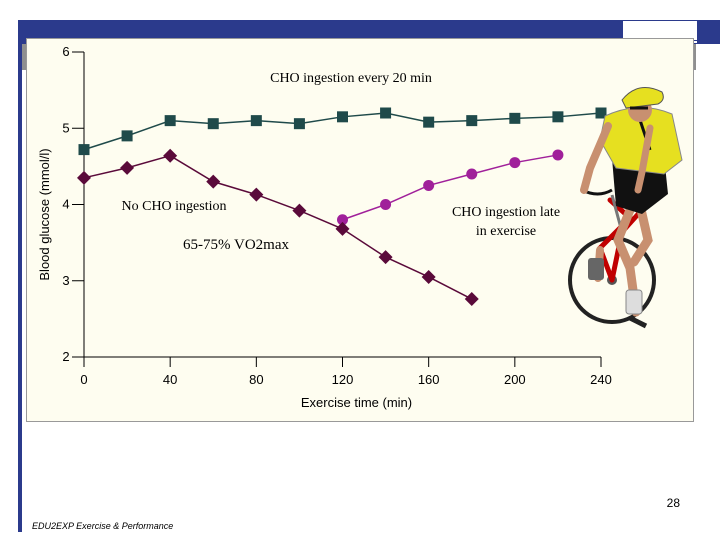 Image resolution: width=720 pixels, height=540 pixels. I want to click on footer-text: EDU2EXP Exercise & Performance, so click(103, 526).